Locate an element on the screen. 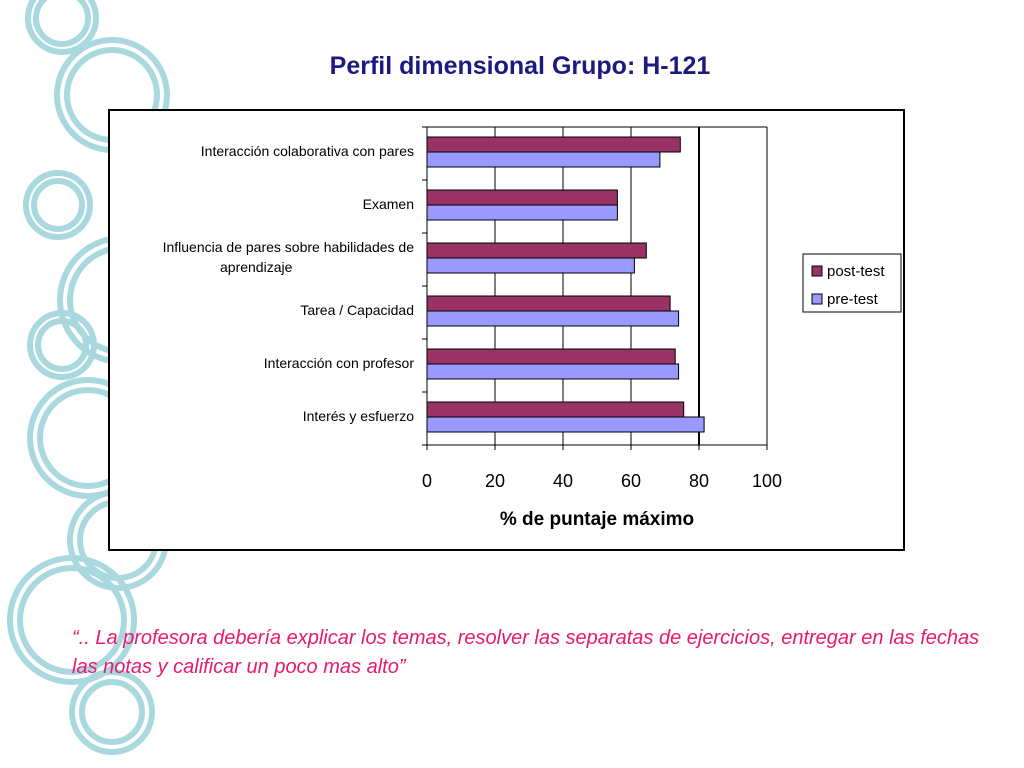 This screenshot has width=1024, height=768. x-tick-label: 60 is located at coordinates (631, 481).